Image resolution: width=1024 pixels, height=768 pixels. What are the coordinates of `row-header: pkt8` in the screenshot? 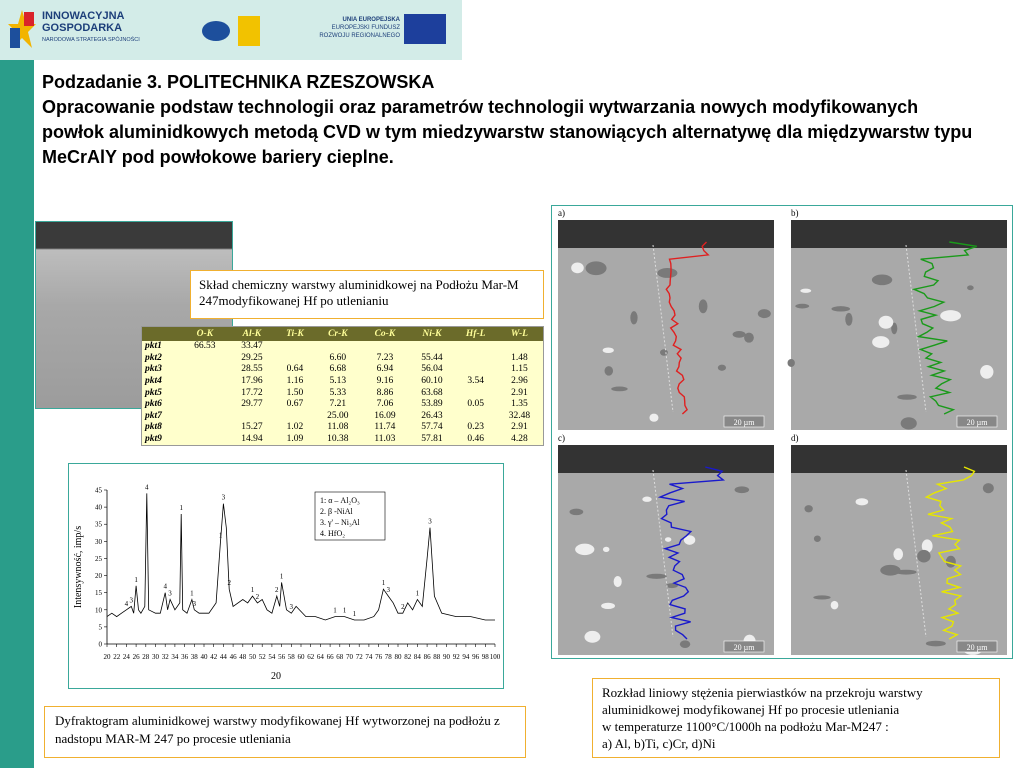 It's located at (162, 428).